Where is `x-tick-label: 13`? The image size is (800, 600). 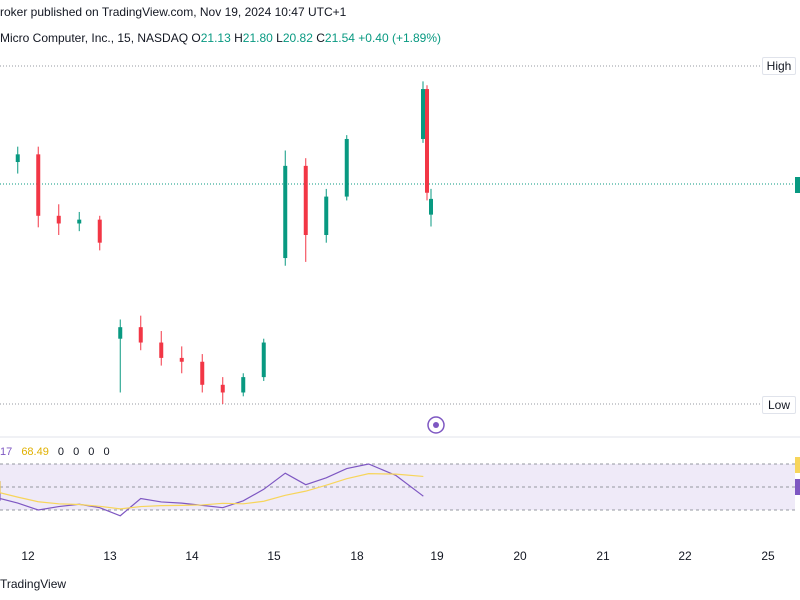 x-tick-label: 13 is located at coordinates (110, 556).